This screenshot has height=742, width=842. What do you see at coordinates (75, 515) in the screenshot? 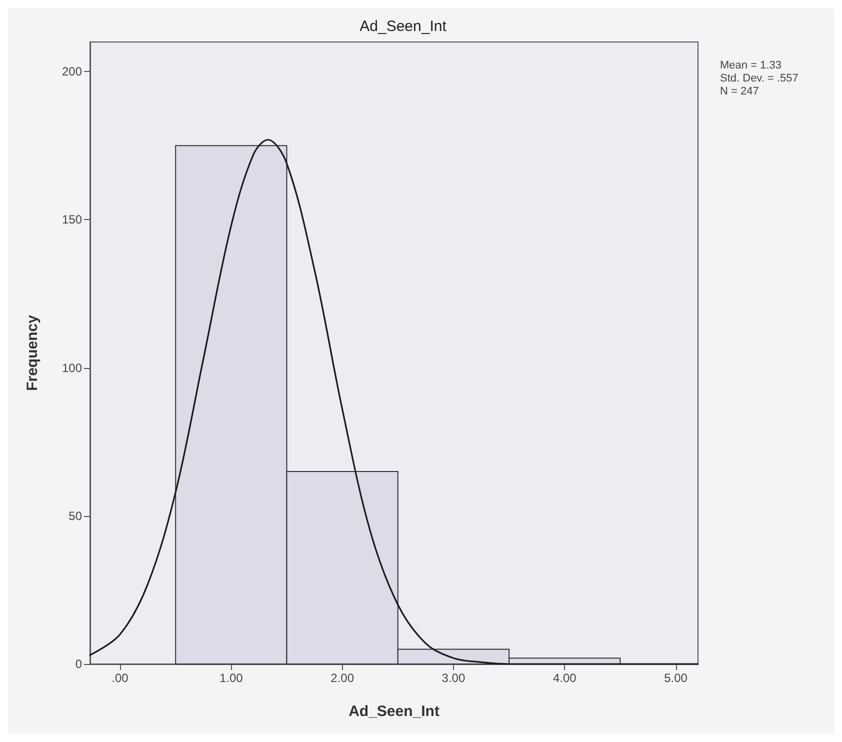
I see `y-tick-label: 50` at bounding box center [75, 515].